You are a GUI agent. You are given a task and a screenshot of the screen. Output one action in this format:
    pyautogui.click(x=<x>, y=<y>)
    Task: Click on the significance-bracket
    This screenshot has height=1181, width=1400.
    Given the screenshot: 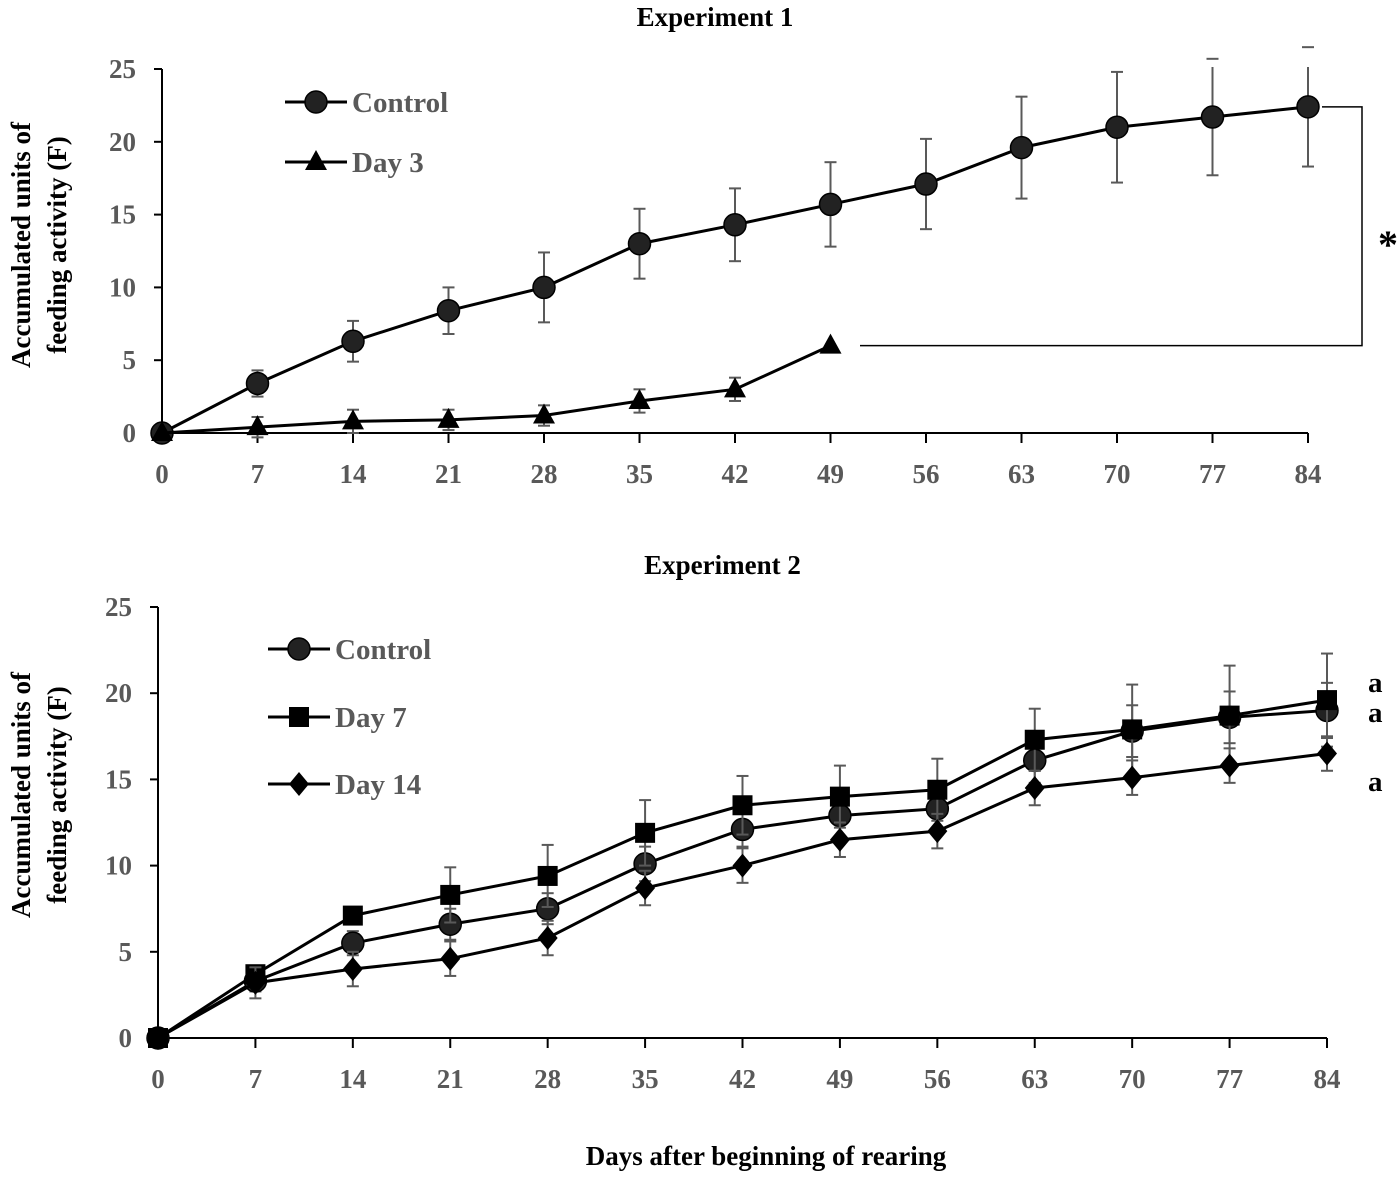 What is the action you would take?
    pyautogui.click(x=1111, y=226)
    